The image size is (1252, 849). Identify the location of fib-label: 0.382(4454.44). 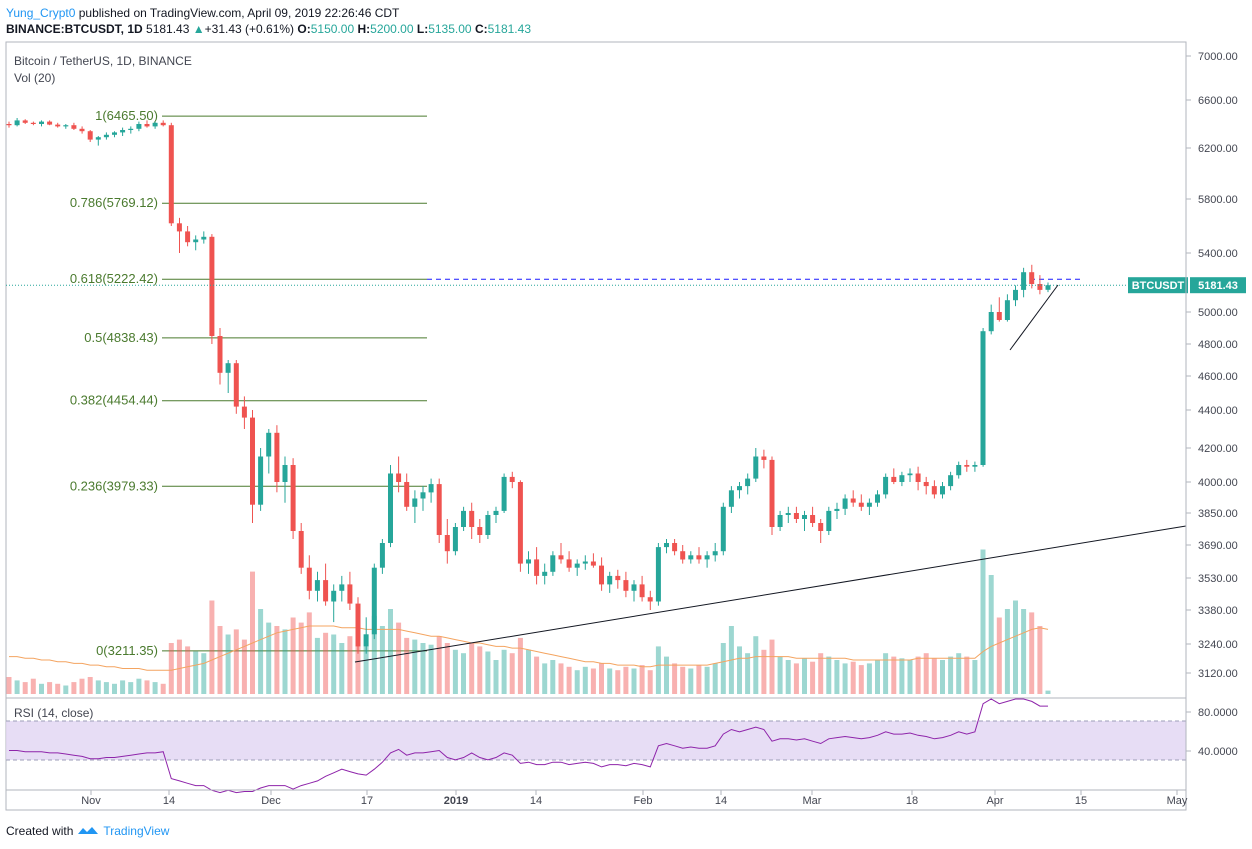
(114, 400).